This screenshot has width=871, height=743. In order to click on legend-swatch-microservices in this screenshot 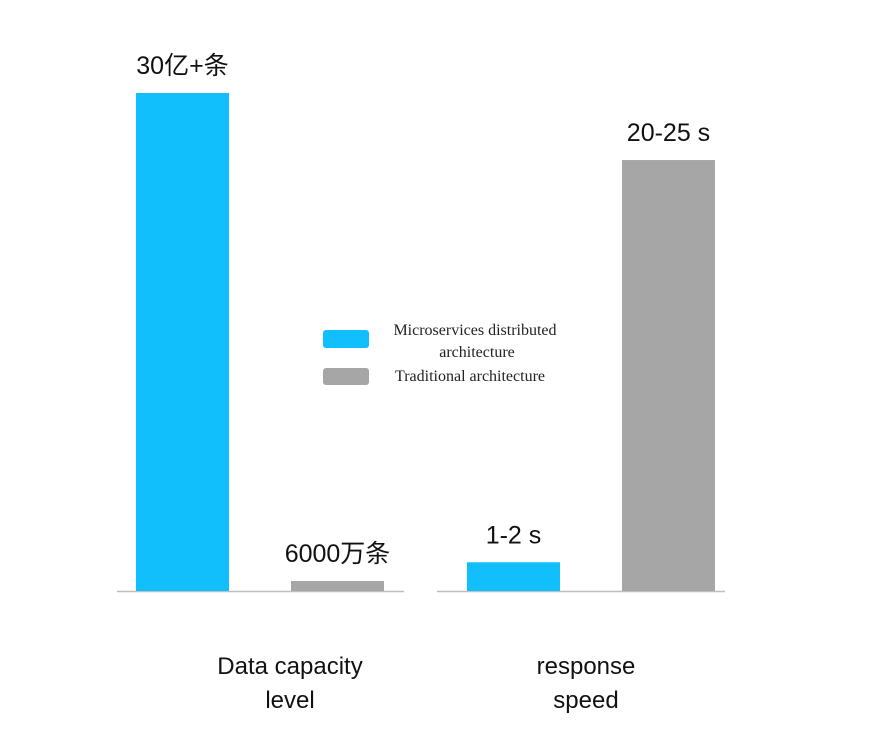, I will do `click(346, 339)`.